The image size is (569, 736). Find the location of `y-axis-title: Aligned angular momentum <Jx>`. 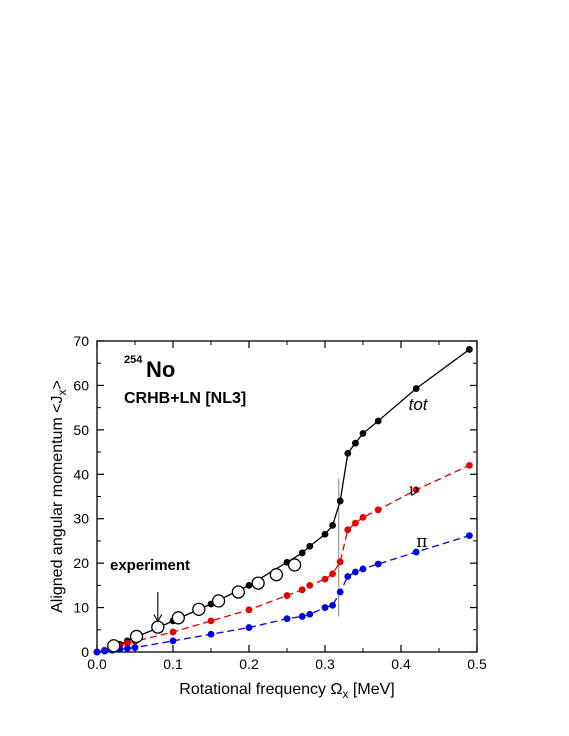

y-axis-title: Aligned angular momentum <Jx> is located at coordinates (59, 496).